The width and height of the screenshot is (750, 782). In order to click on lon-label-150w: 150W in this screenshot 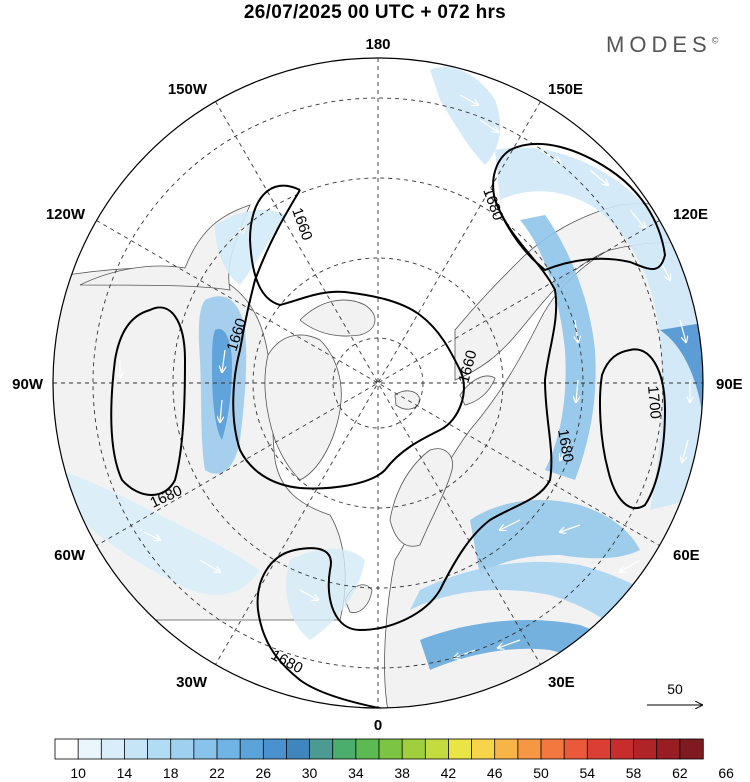, I will do `click(188, 89)`.